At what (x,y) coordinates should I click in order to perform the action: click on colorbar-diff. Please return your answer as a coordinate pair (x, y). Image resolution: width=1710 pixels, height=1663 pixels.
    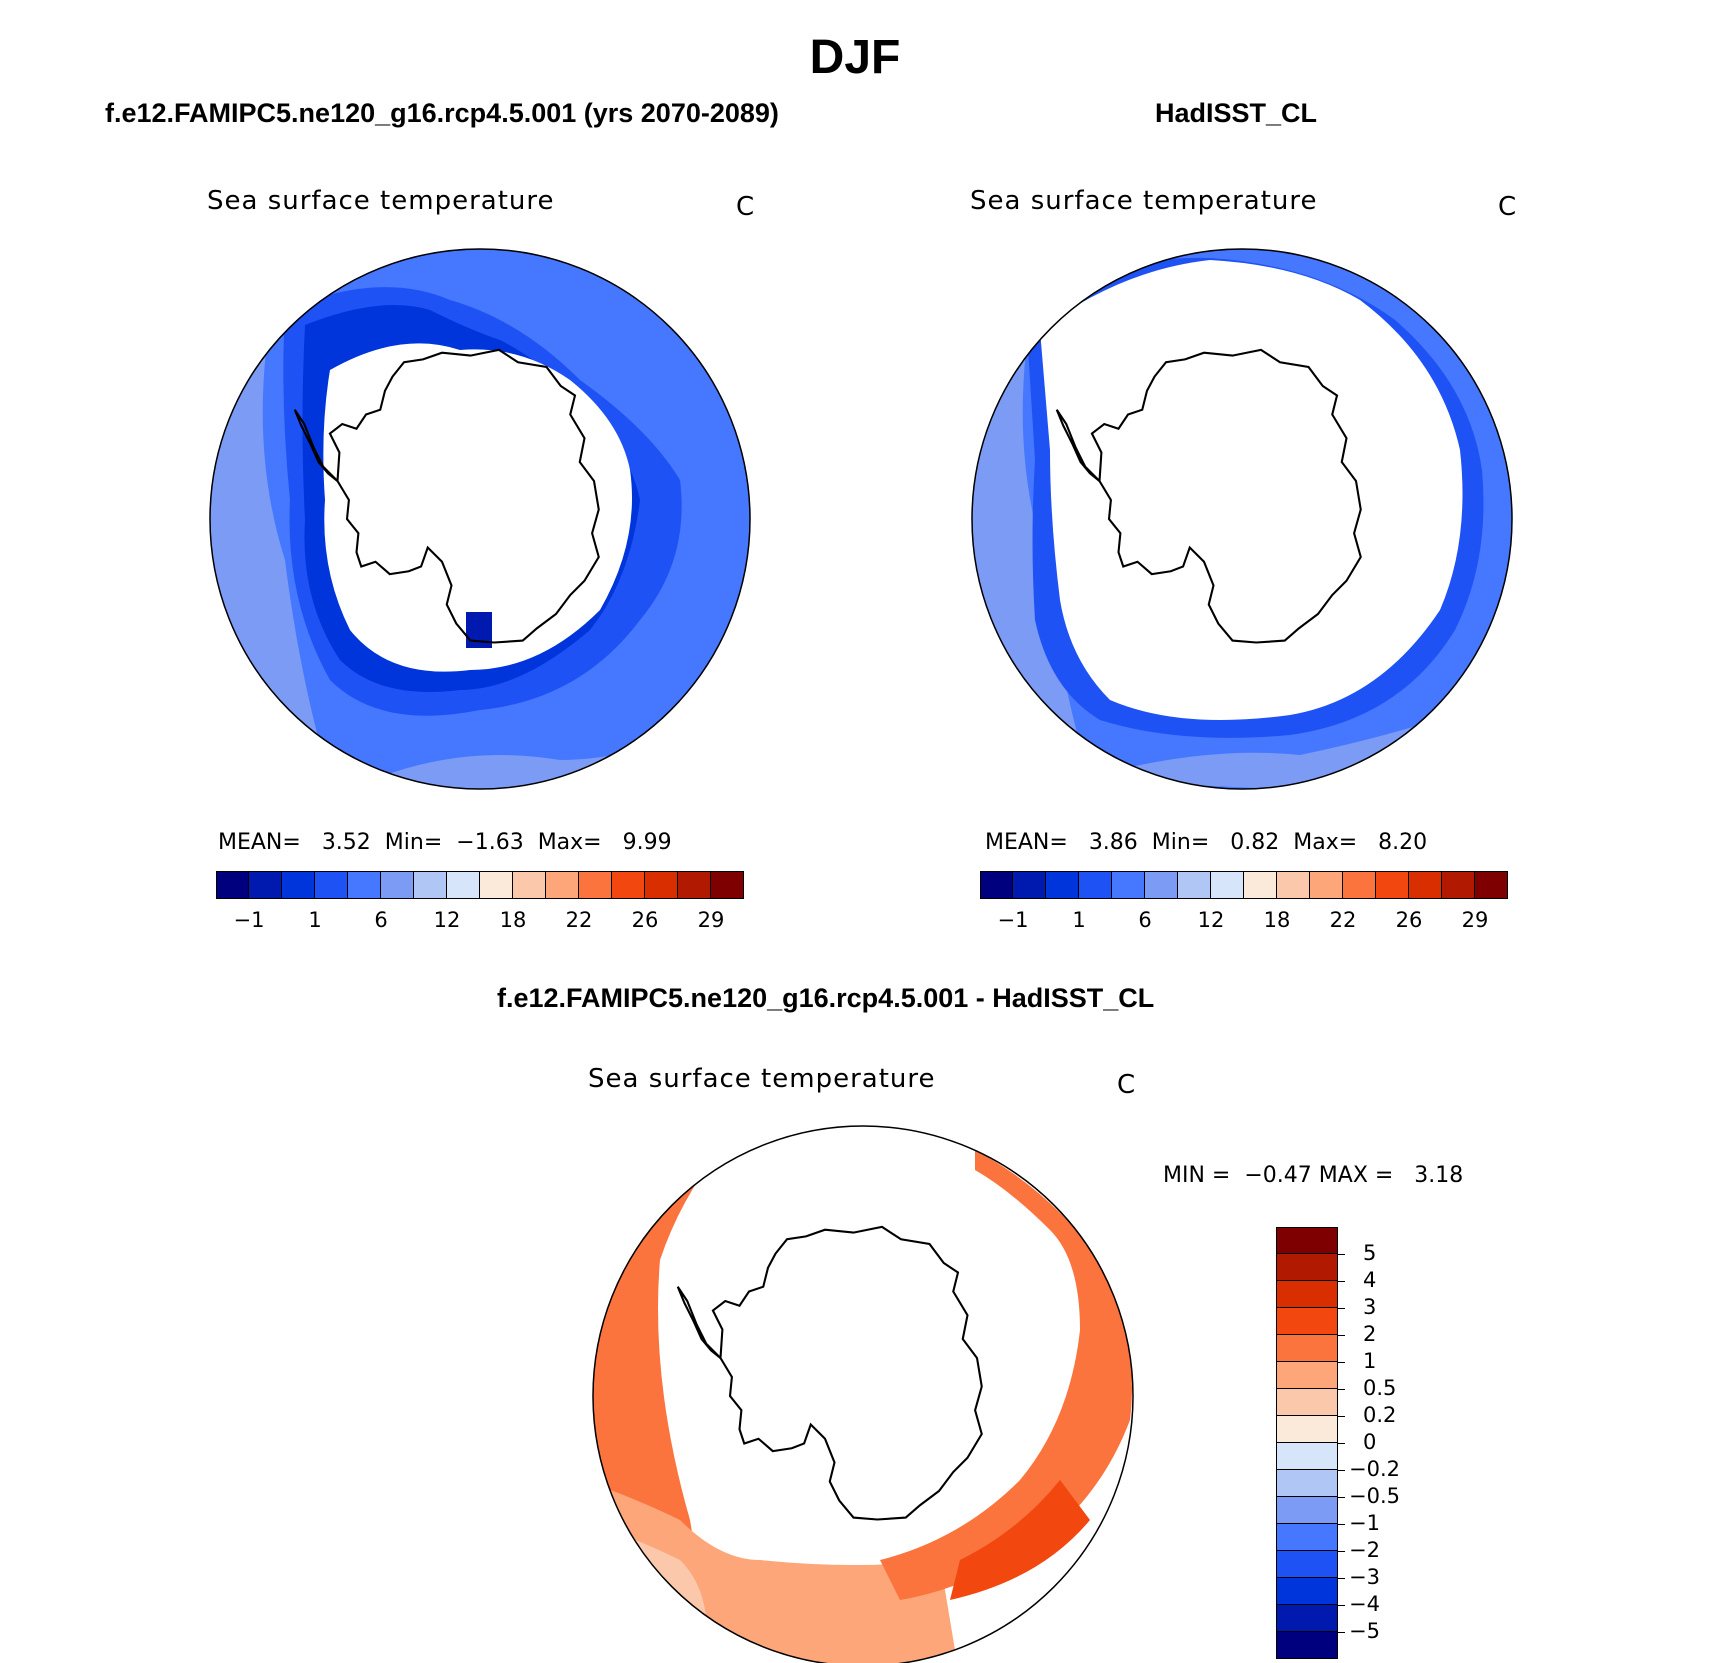
    Looking at the image, I should click on (1307, 1443).